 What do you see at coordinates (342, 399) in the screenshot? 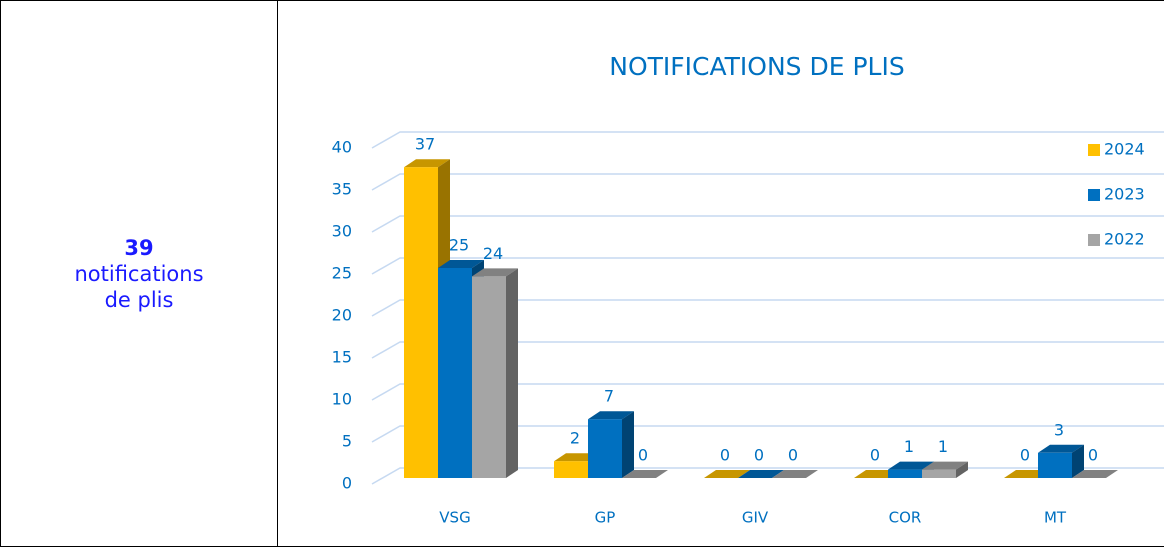
I see `y-tick-label: 10` at bounding box center [342, 399].